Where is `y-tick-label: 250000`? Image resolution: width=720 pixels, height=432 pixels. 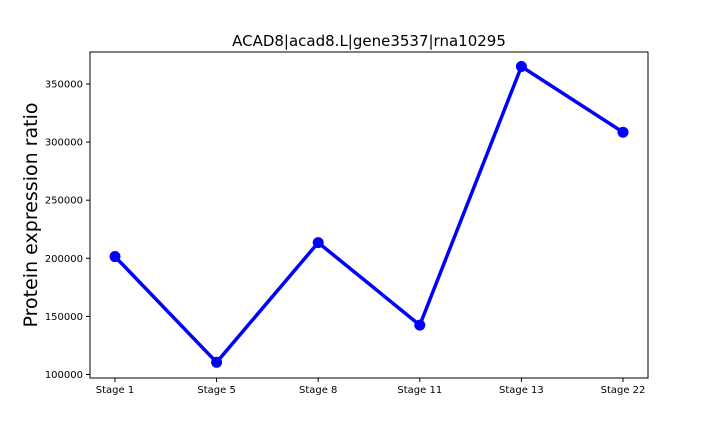
y-tick-label: 250000 is located at coordinates (64, 201).